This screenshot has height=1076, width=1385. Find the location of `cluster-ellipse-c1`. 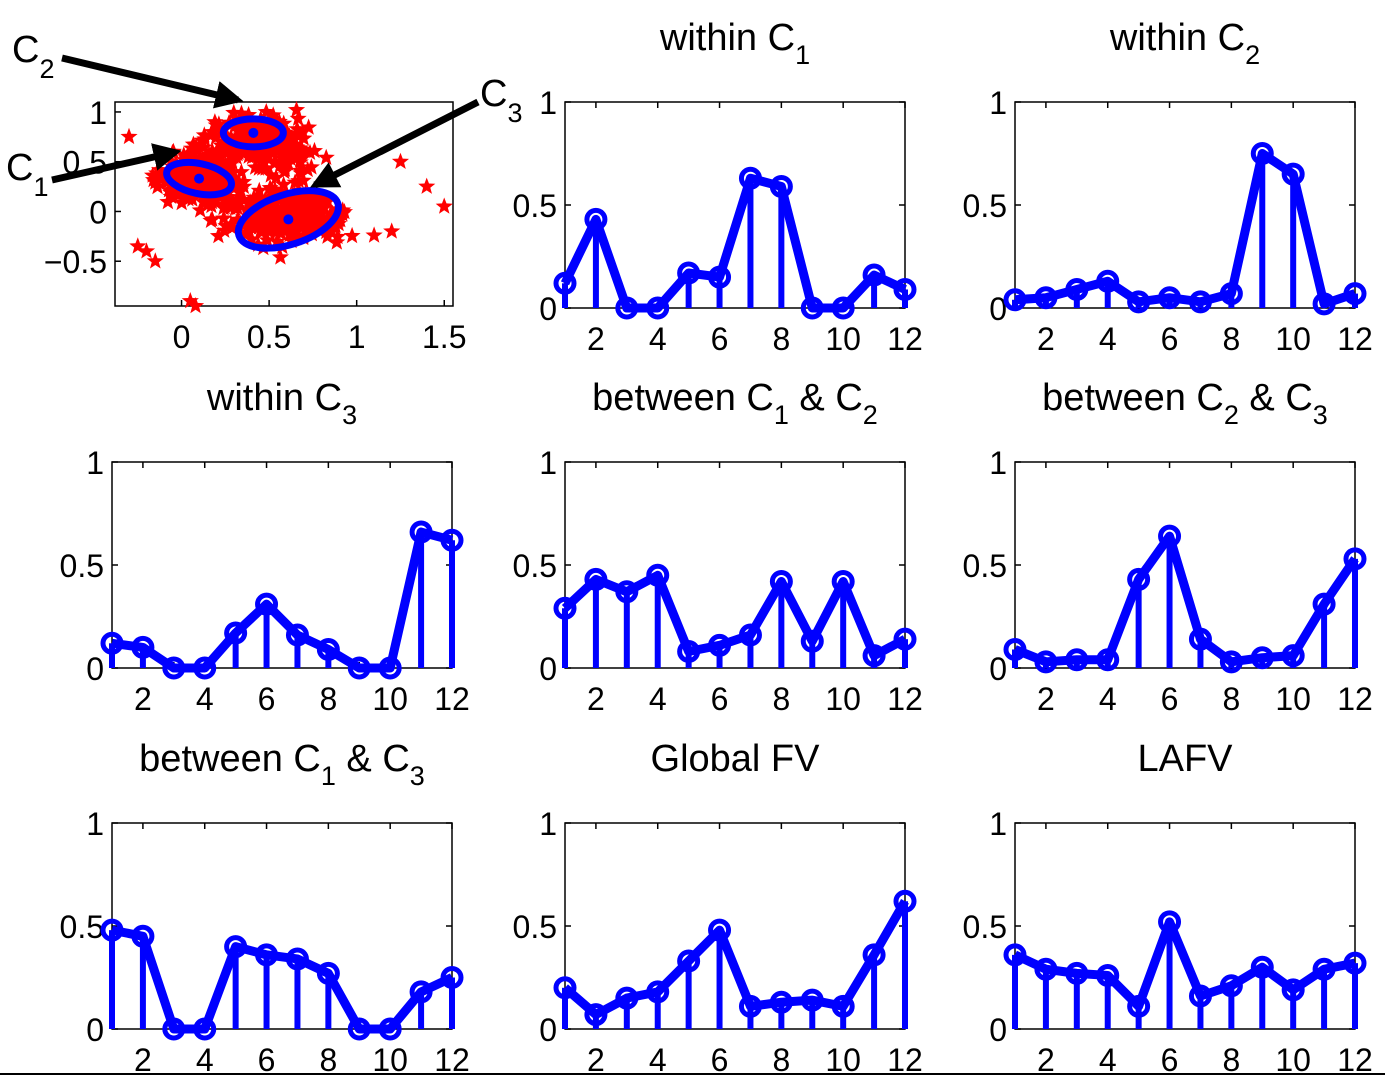

cluster-ellipse-c1 is located at coordinates (199, 178).